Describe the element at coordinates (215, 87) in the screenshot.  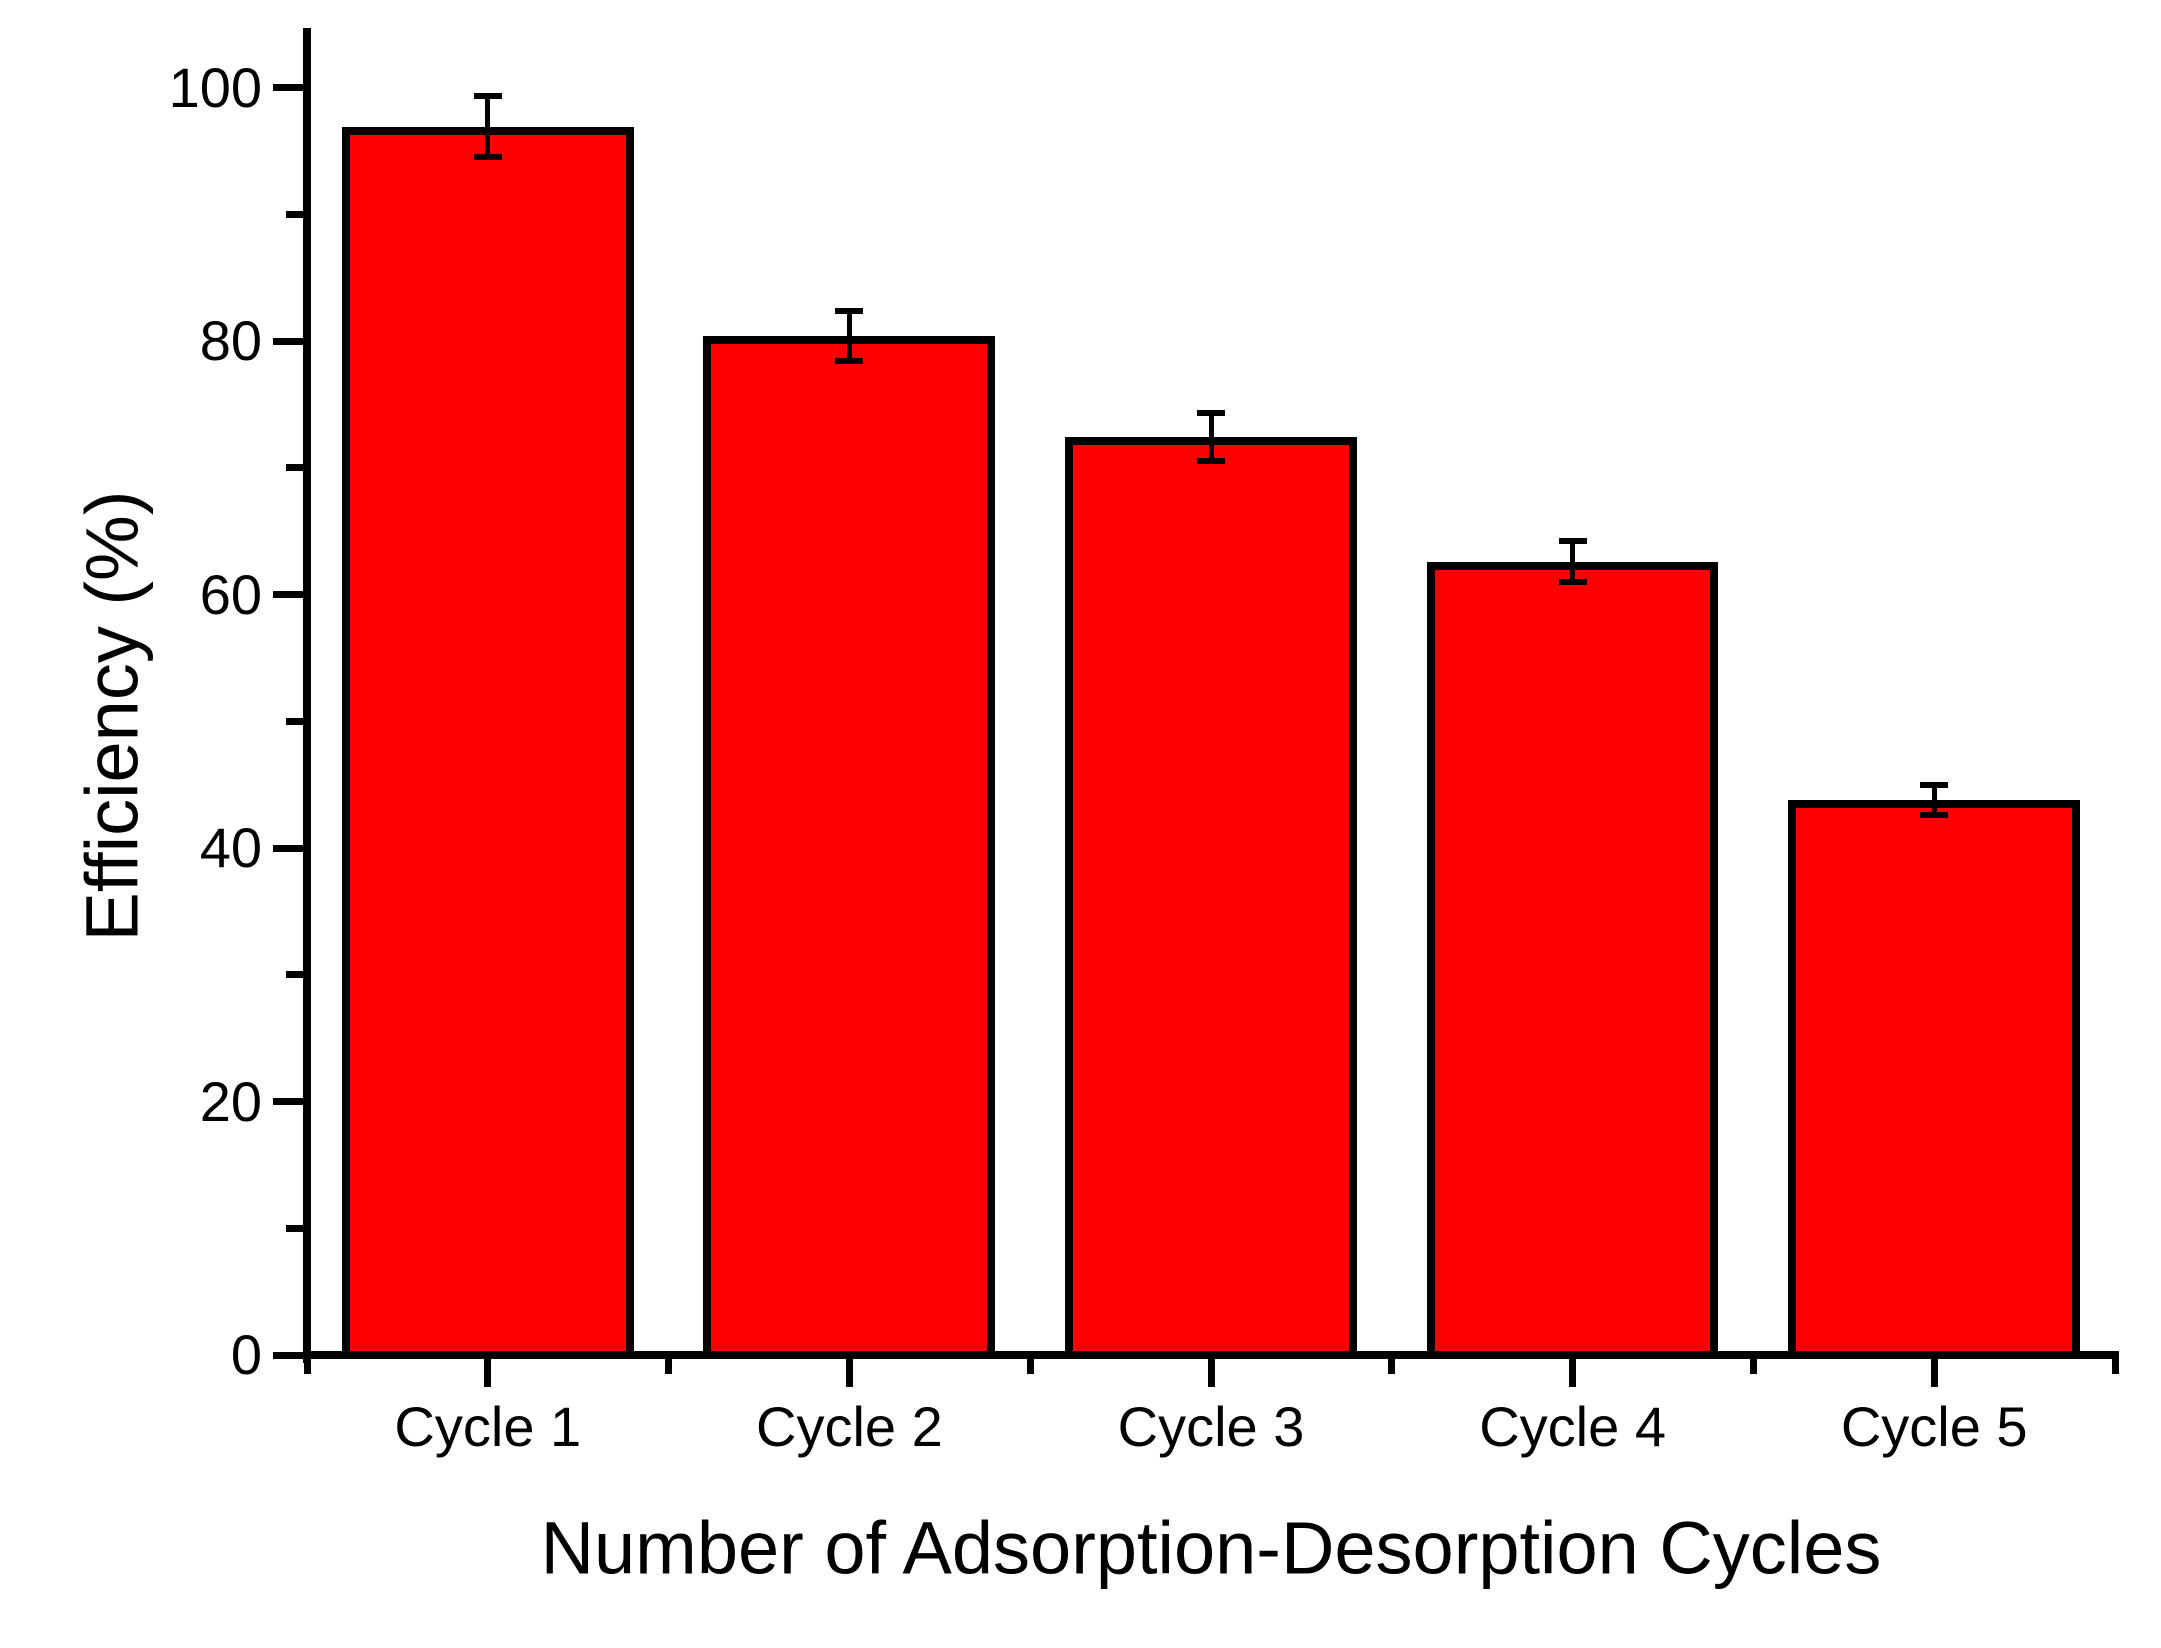
I see `y-tick-label: 100` at that location.